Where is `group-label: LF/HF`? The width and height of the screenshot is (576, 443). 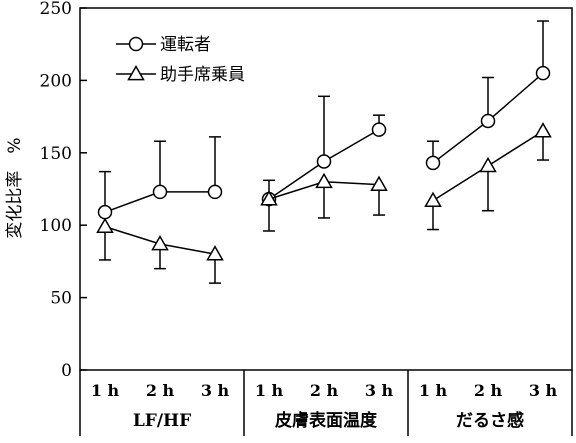
group-label: LF/HF is located at coordinates (162, 421).